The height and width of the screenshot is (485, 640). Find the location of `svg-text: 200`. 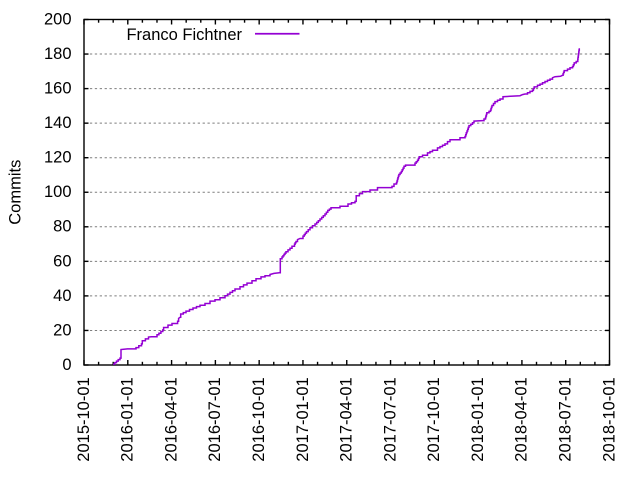

svg-text: 200 is located at coordinates (58, 19).